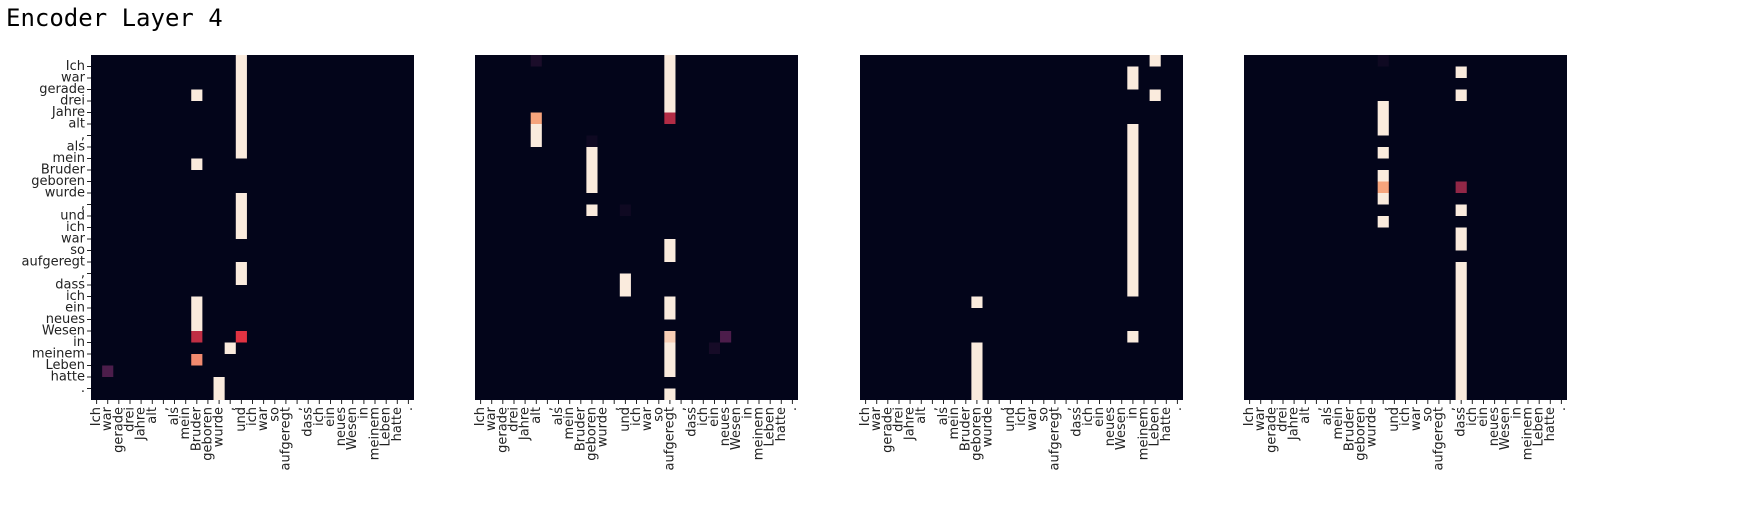 This screenshot has width=1754, height=511. What do you see at coordinates (152, 415) in the screenshot?
I see `x-tick-label: alt` at bounding box center [152, 415].